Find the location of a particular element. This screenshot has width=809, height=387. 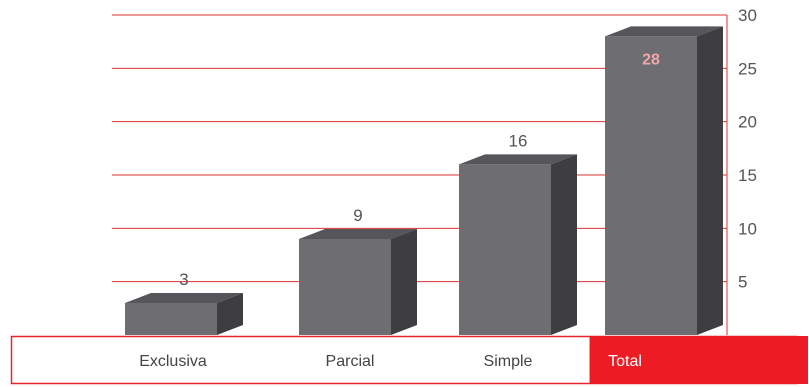

category-label-exclusiva: Exclusiva is located at coordinates (173, 361).